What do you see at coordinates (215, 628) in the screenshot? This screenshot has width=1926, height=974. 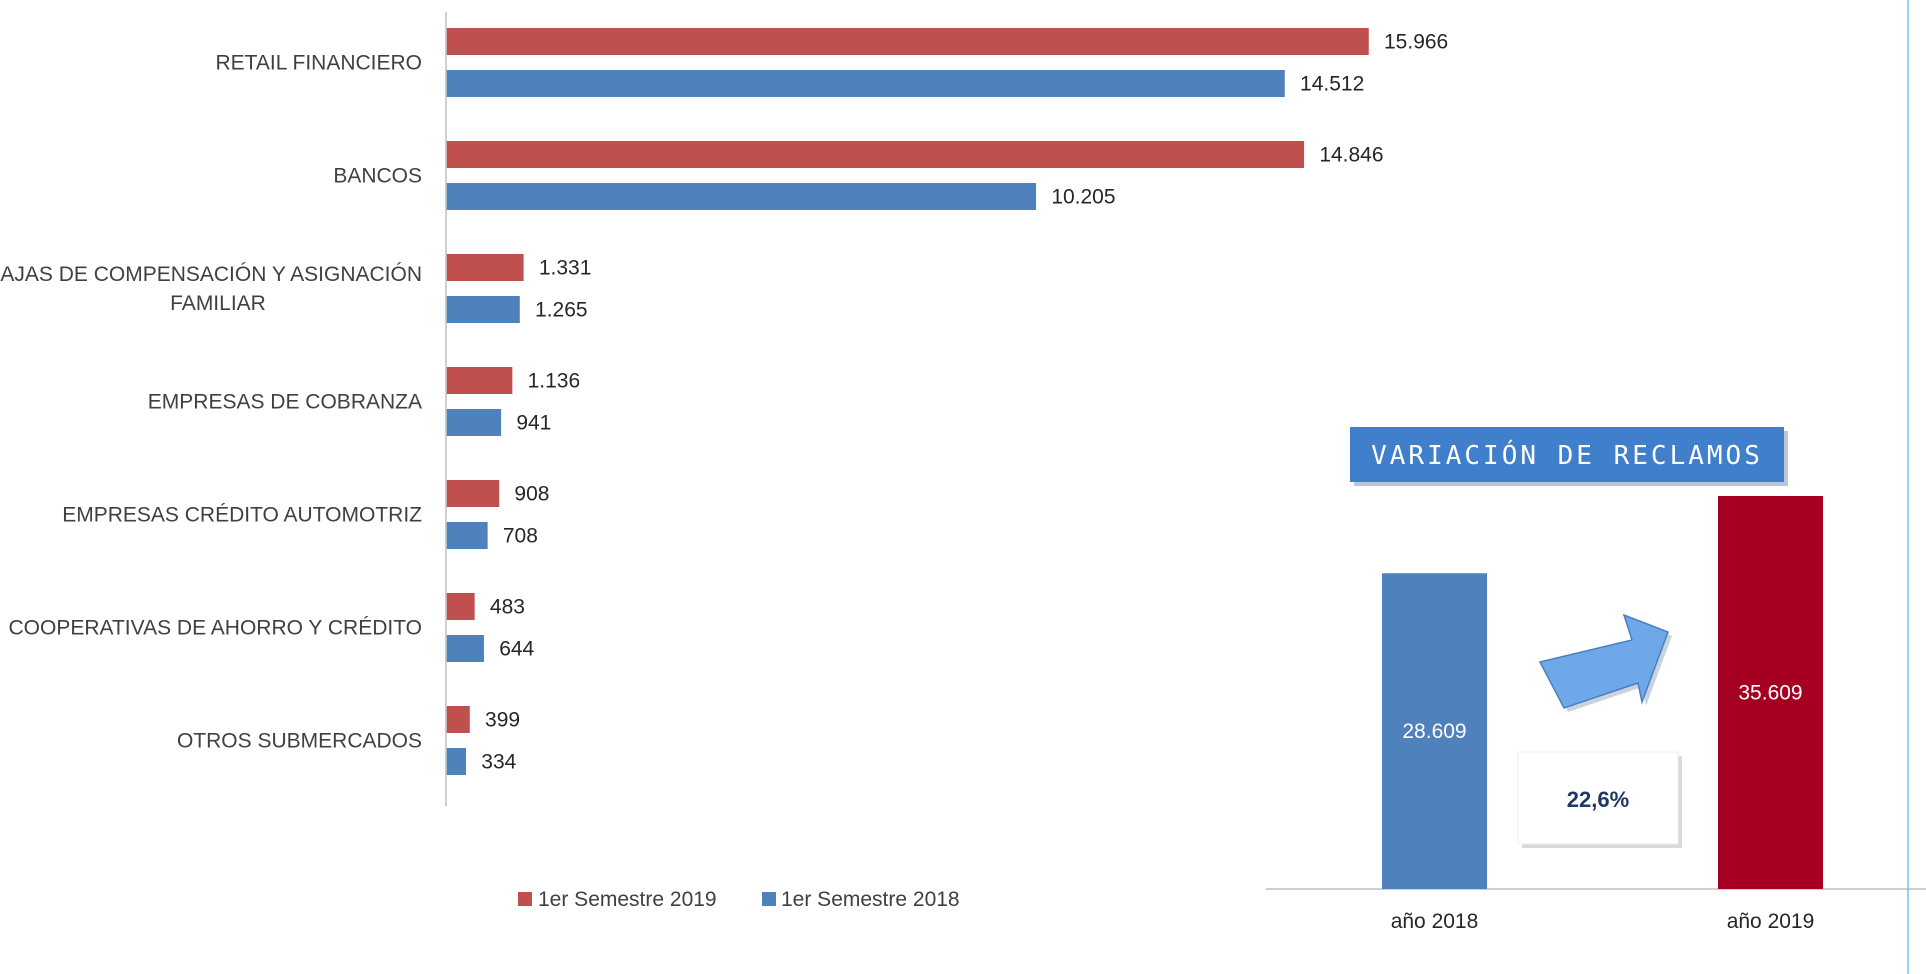 I see `category-label: COOPERATIVAS DE AHORRO Y CRÉDITO` at bounding box center [215, 628].